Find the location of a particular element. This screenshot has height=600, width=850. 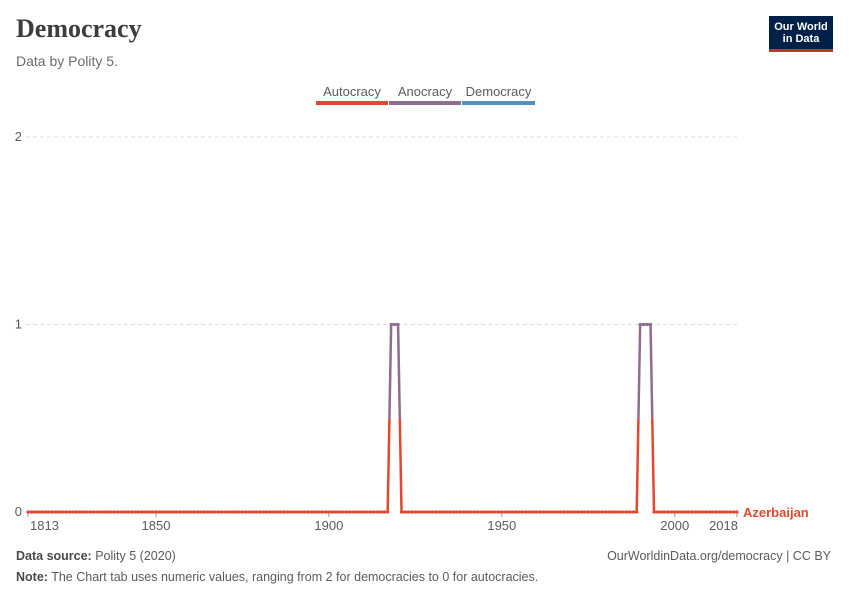

x-tick-label-2000: 2000 is located at coordinates (674, 525).